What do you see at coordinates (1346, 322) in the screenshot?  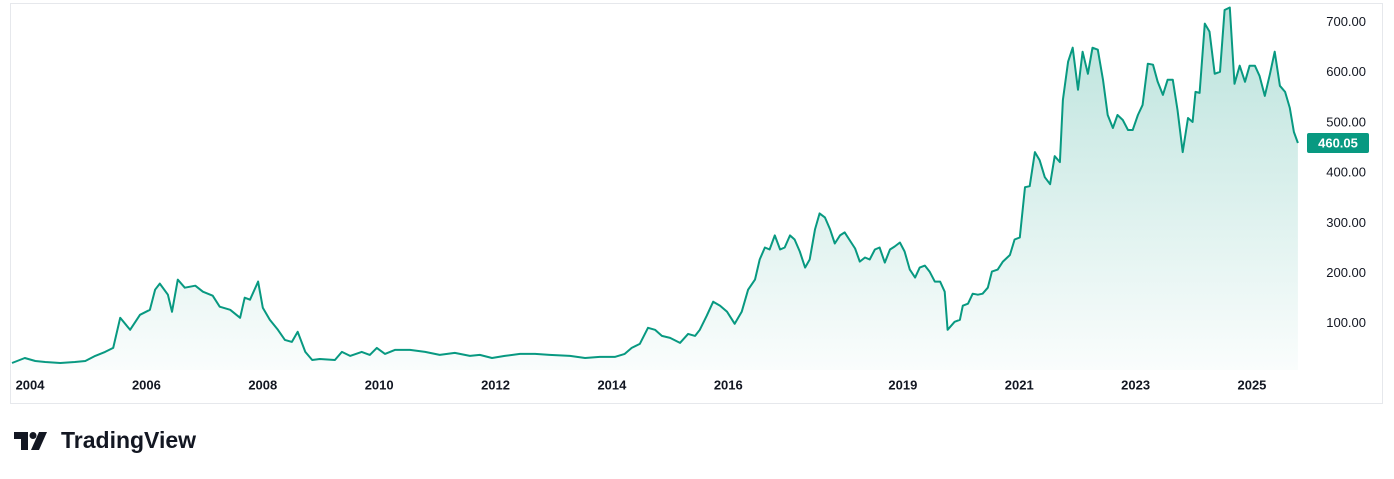 I see `y-tick-label: 100.00` at bounding box center [1346, 322].